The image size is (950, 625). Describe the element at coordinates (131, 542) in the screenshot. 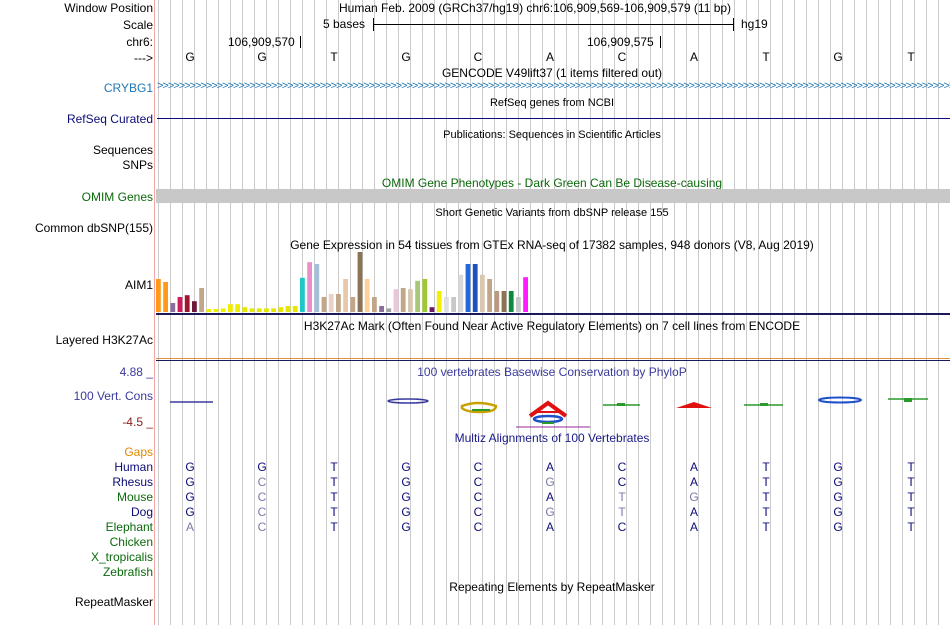

I see `species-label: Chicken` at that location.